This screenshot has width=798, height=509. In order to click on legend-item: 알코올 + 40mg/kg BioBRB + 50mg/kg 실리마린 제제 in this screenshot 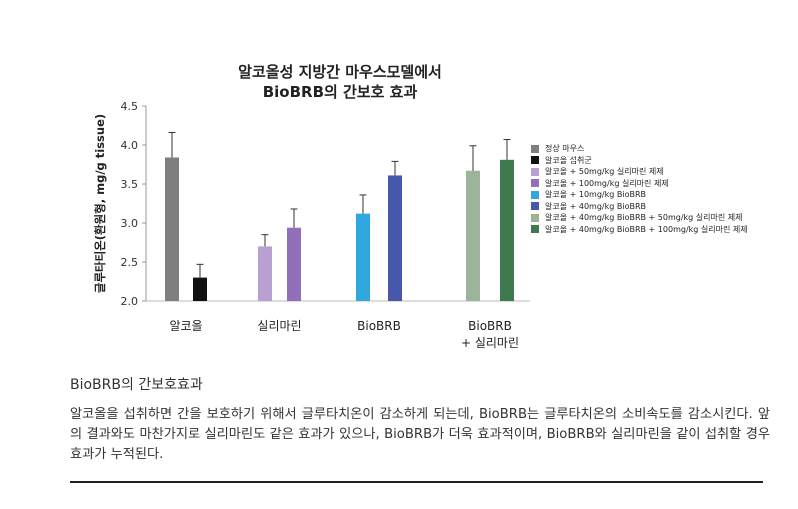, I will do `click(639, 218)`.